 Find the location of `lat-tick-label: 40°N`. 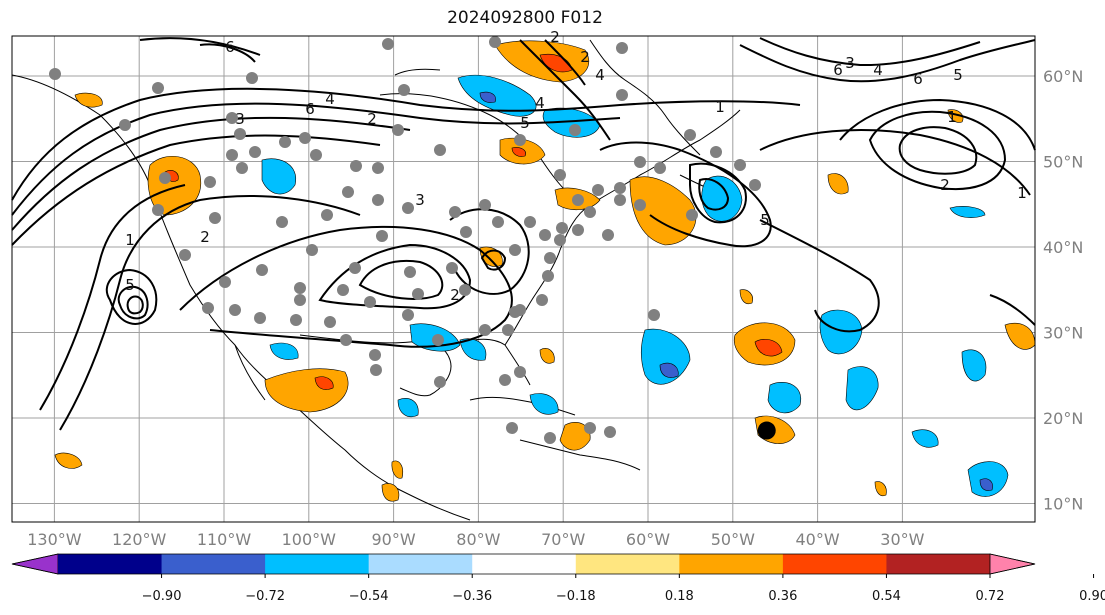

lat-tick-label: 40°N is located at coordinates (1063, 247).